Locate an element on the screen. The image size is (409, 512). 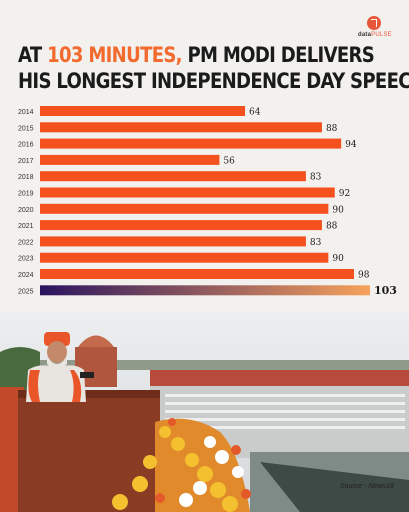
bar-2023 is located at coordinates (184, 257).